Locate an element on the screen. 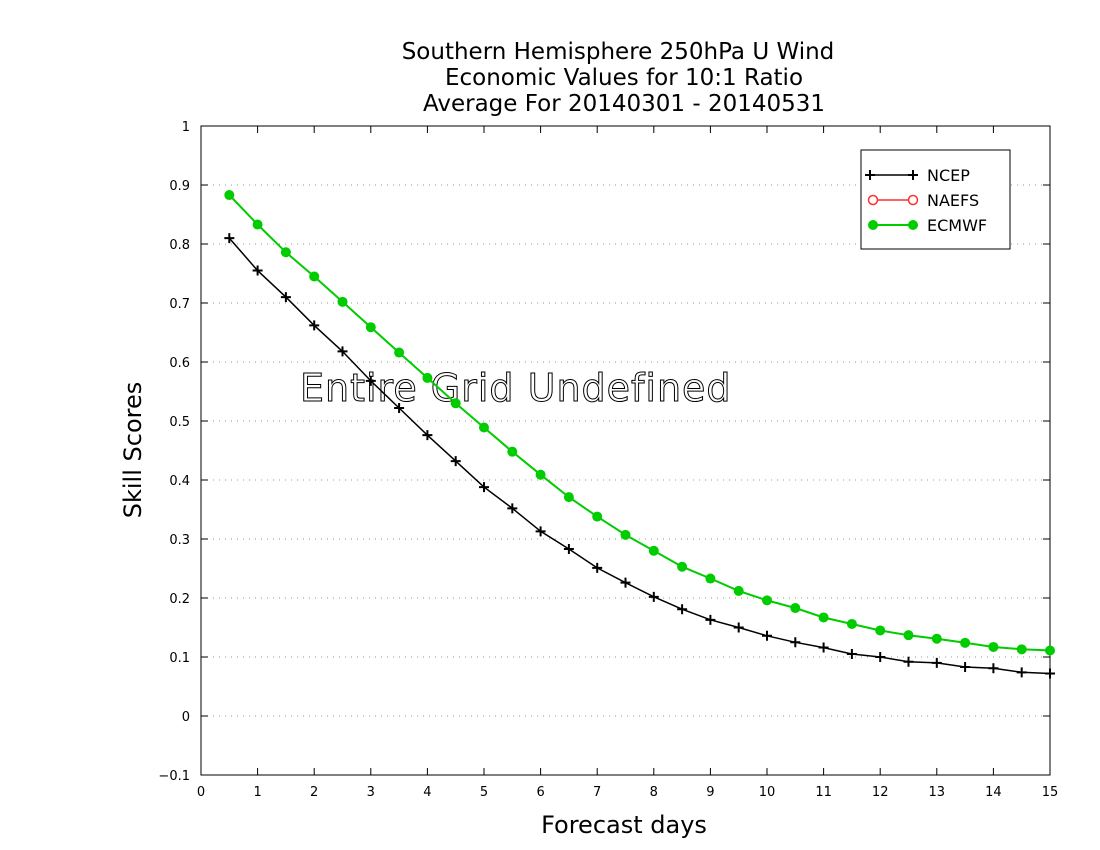 The image size is (1100, 850). y-axis-label: Skill Scores is located at coordinates (133, 450).